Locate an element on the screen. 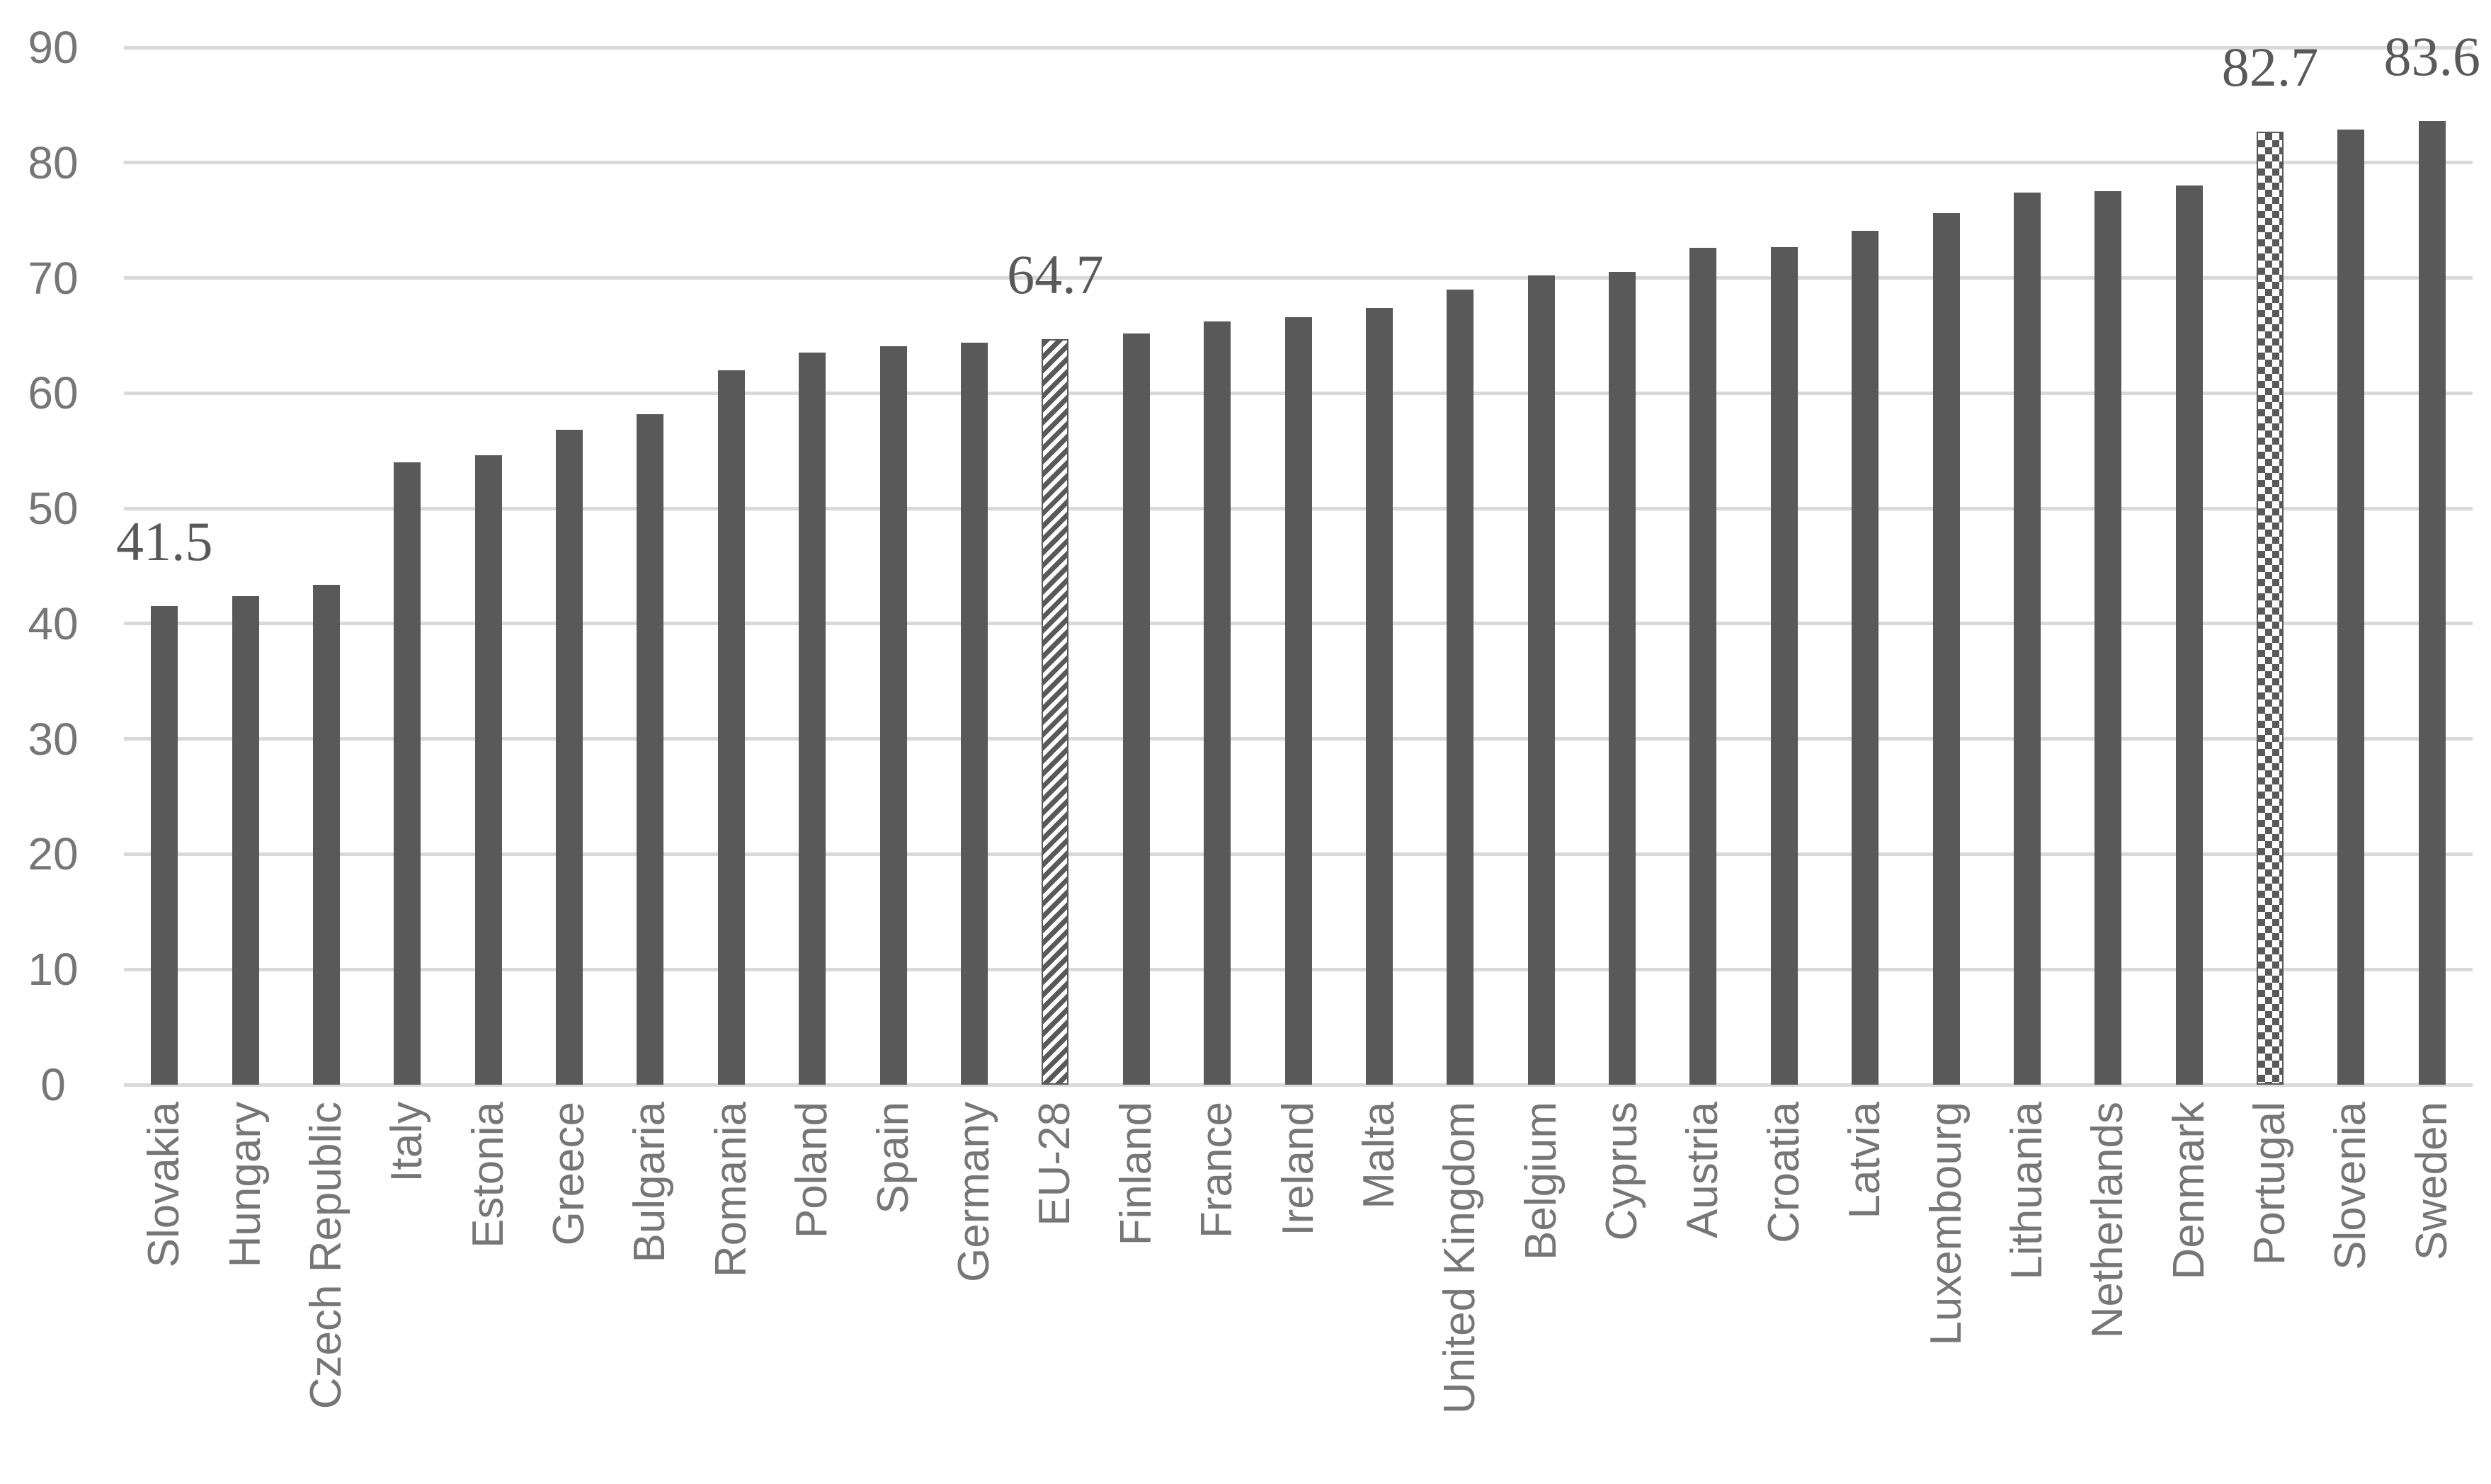  x-axis-label-sweden: Sweden is located at coordinates (2432, 1181).